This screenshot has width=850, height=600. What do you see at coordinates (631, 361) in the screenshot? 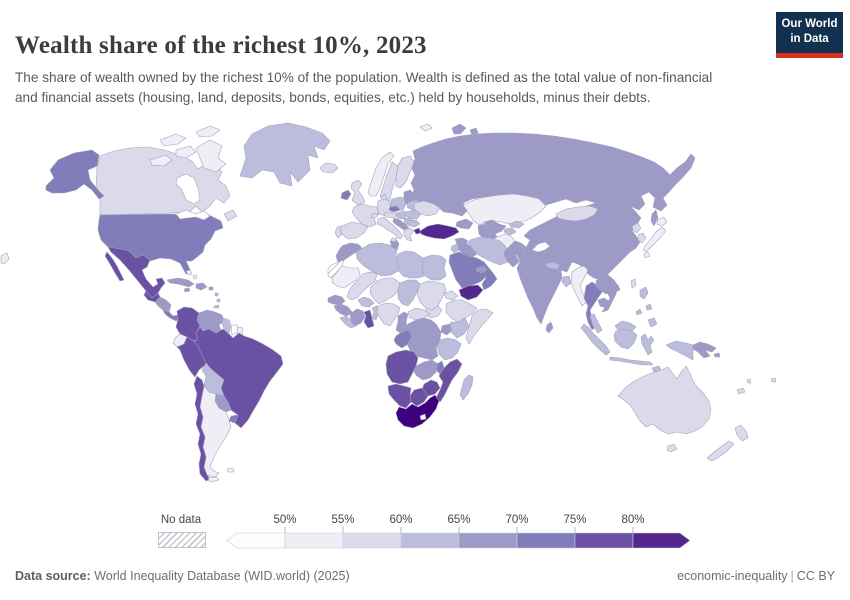
I see `country-indonesia-java` at bounding box center [631, 361].